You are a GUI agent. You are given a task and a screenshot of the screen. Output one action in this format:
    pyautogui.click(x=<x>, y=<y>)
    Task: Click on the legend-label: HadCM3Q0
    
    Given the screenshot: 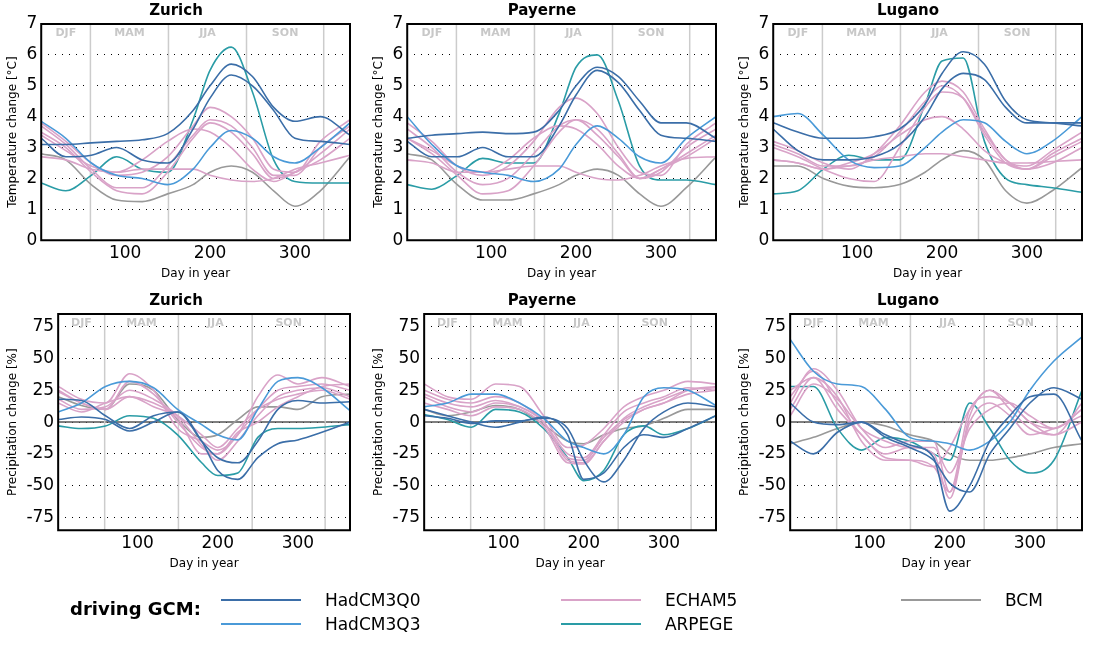 What is the action you would take?
    pyautogui.click(x=372, y=600)
    